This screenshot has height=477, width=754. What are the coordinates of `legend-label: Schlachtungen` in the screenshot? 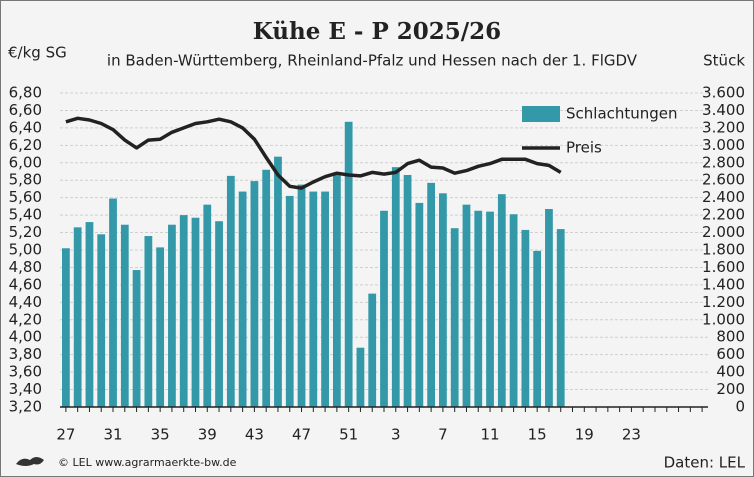 It's located at (622, 114).